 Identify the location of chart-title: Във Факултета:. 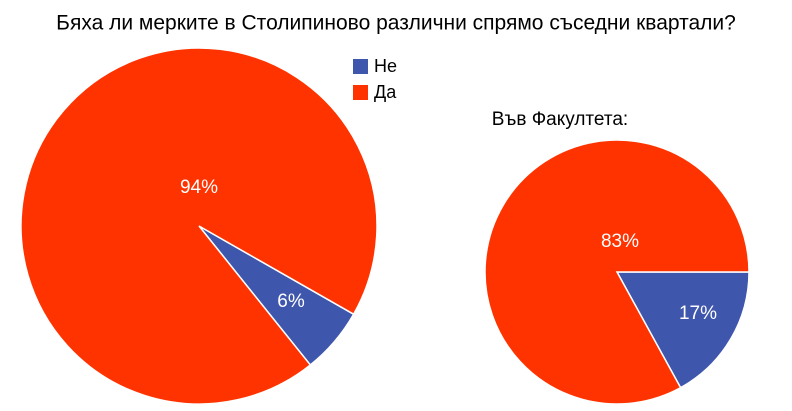
(560, 119).